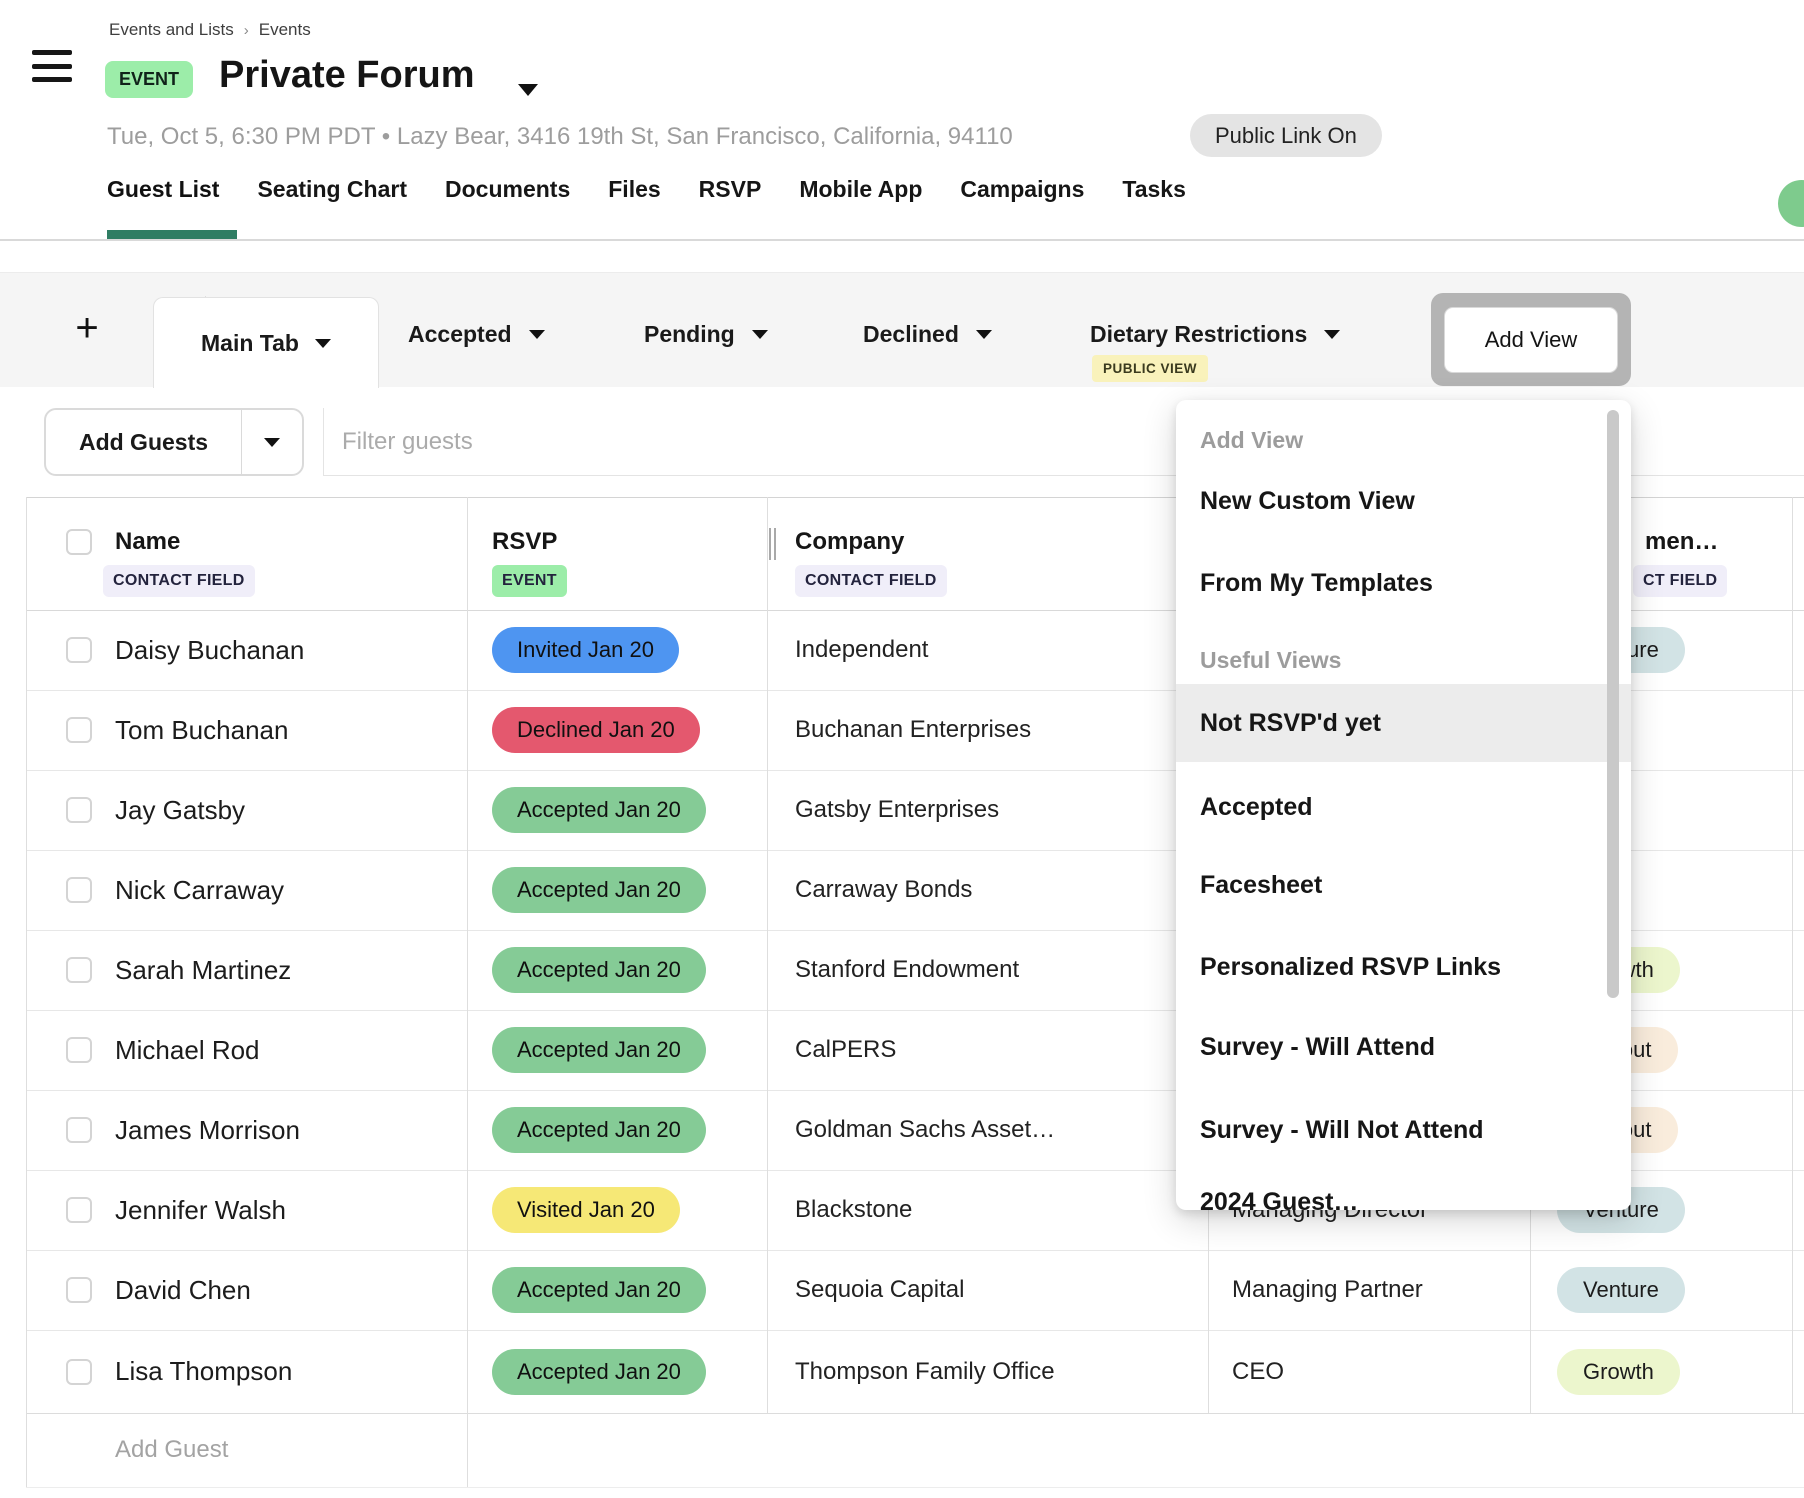 The height and width of the screenshot is (1498, 1804). Describe the element at coordinates (850, 541) in the screenshot. I see `column-header-company: Company` at that location.